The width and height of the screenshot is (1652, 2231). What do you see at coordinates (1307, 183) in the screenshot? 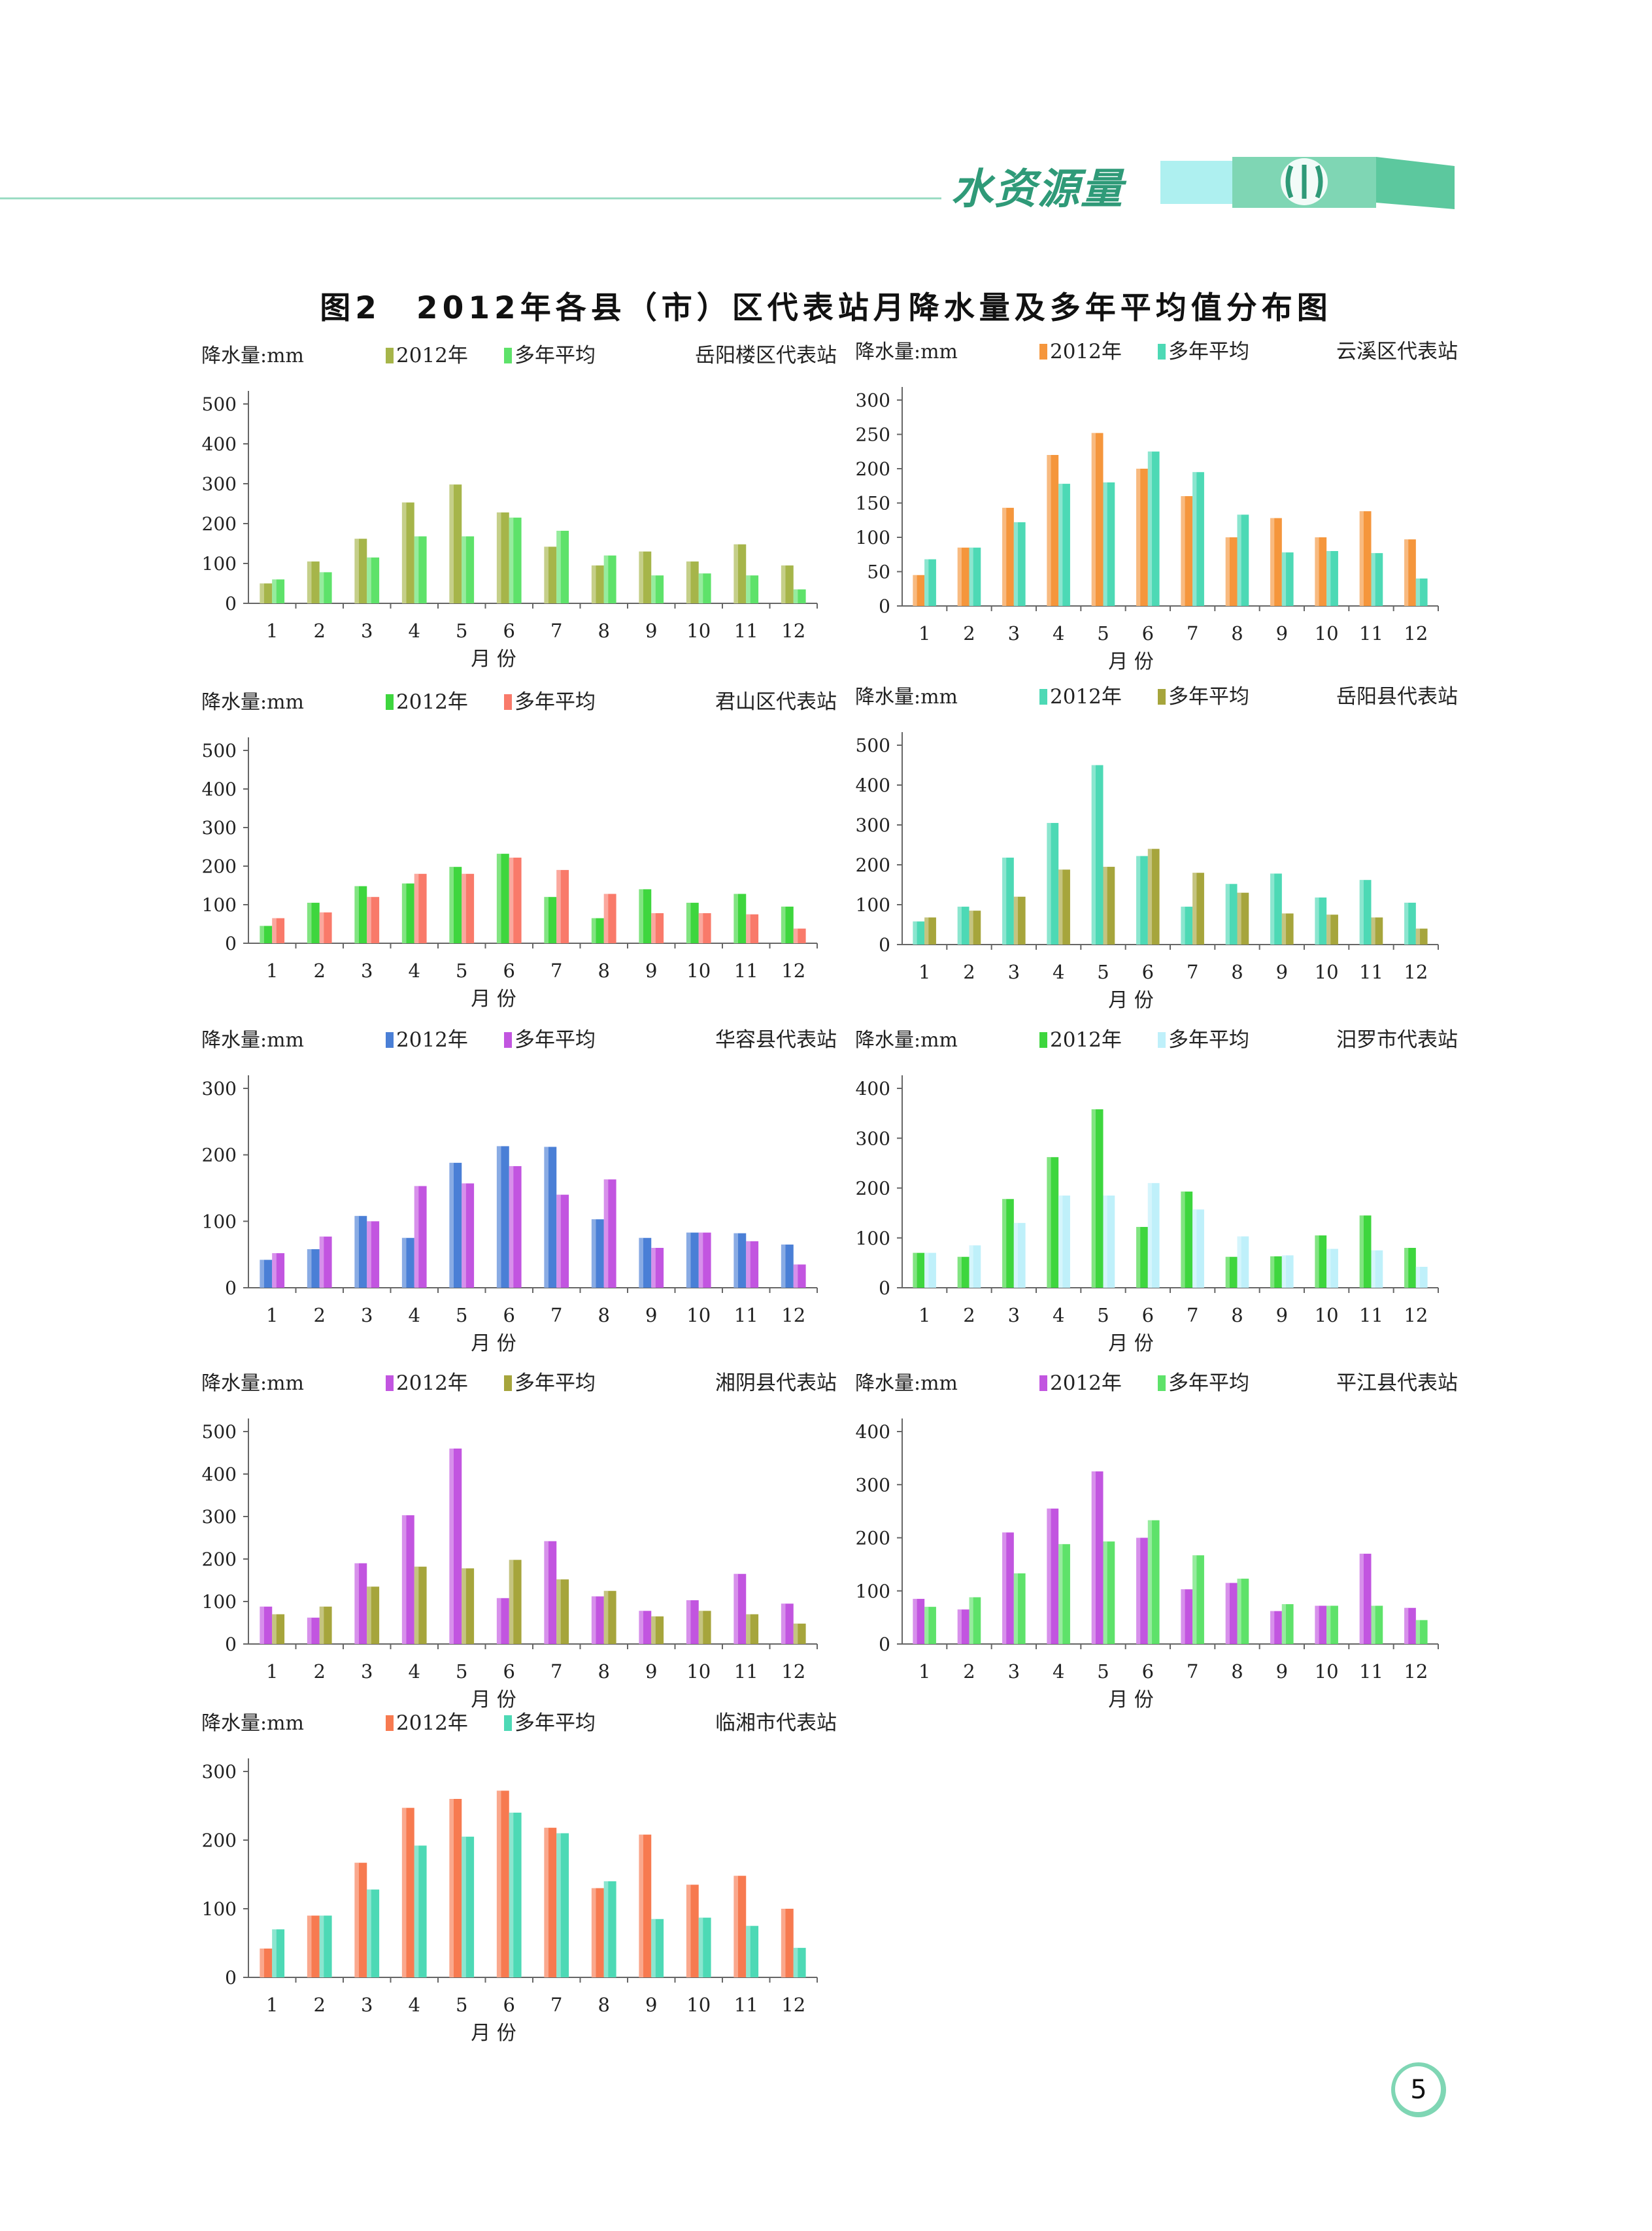
I see `header-band` at bounding box center [1307, 183].